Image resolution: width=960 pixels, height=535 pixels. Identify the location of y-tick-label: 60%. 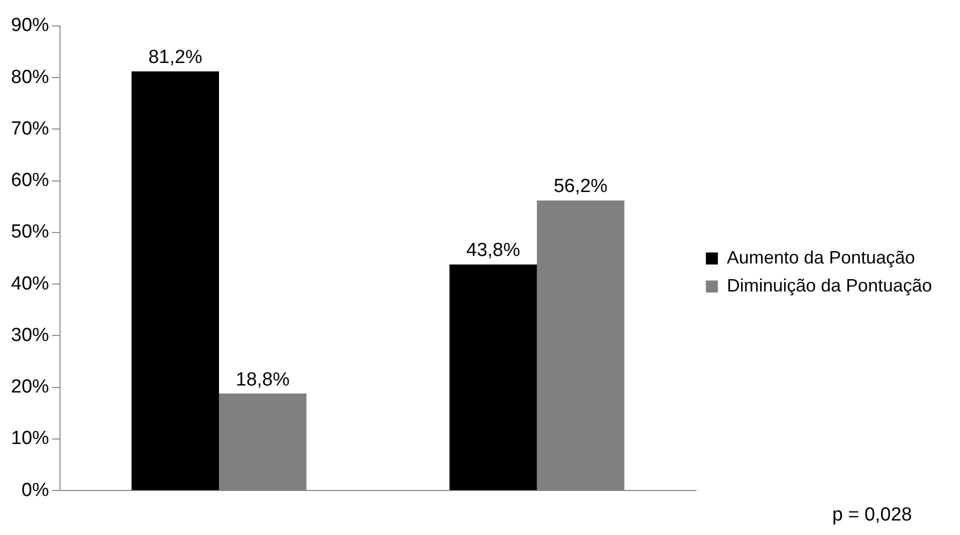
(30, 181).